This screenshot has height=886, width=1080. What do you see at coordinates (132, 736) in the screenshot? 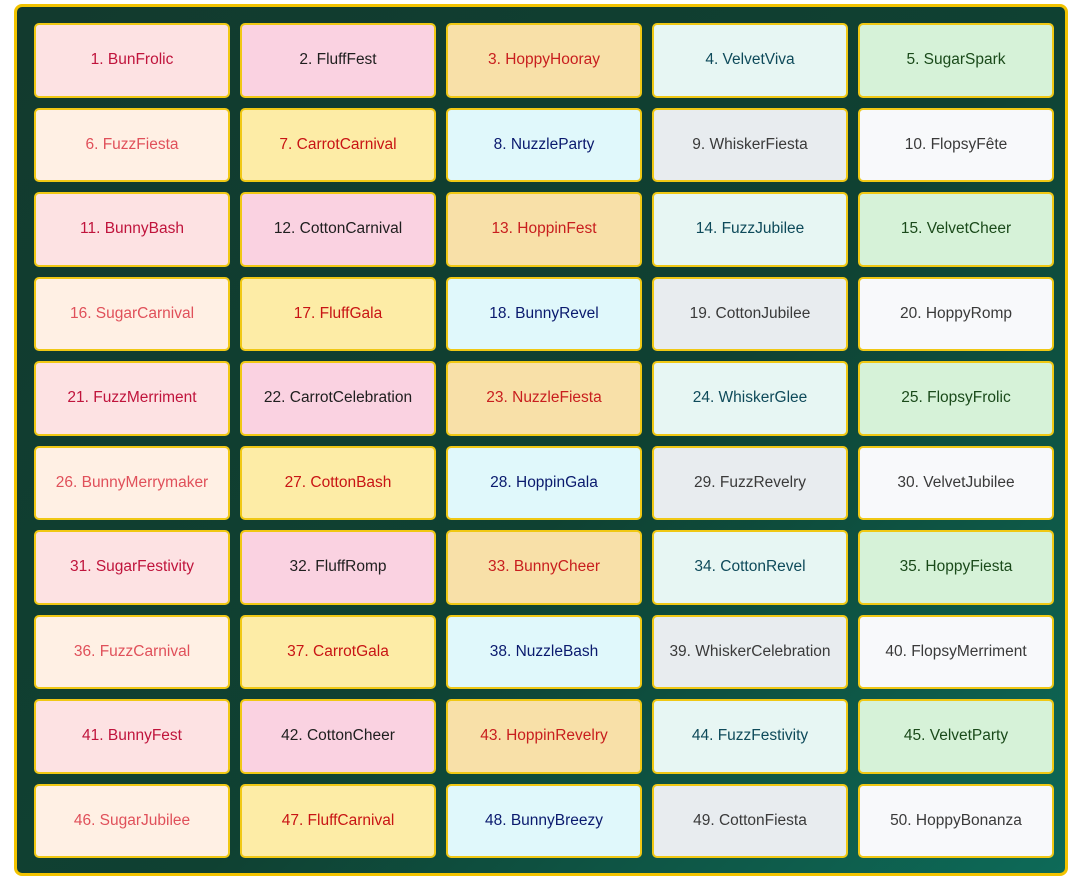
I see `name-card: 41. BunnyFest` at bounding box center [132, 736].